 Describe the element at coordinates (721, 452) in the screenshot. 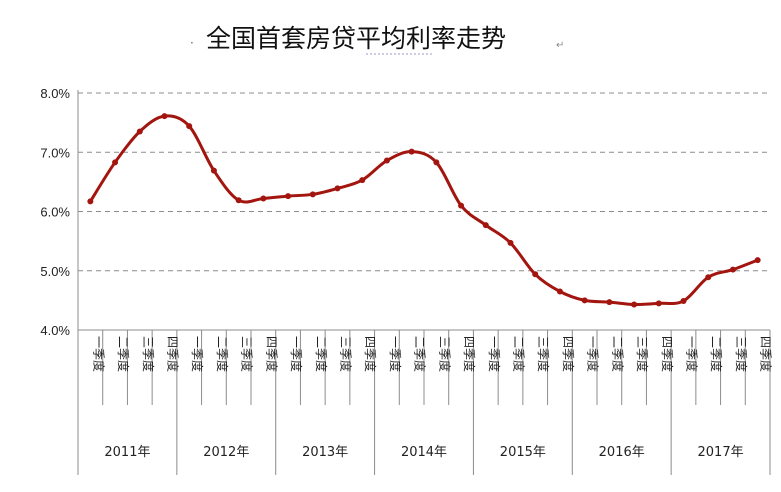

I see `year-label: 2017年` at that location.